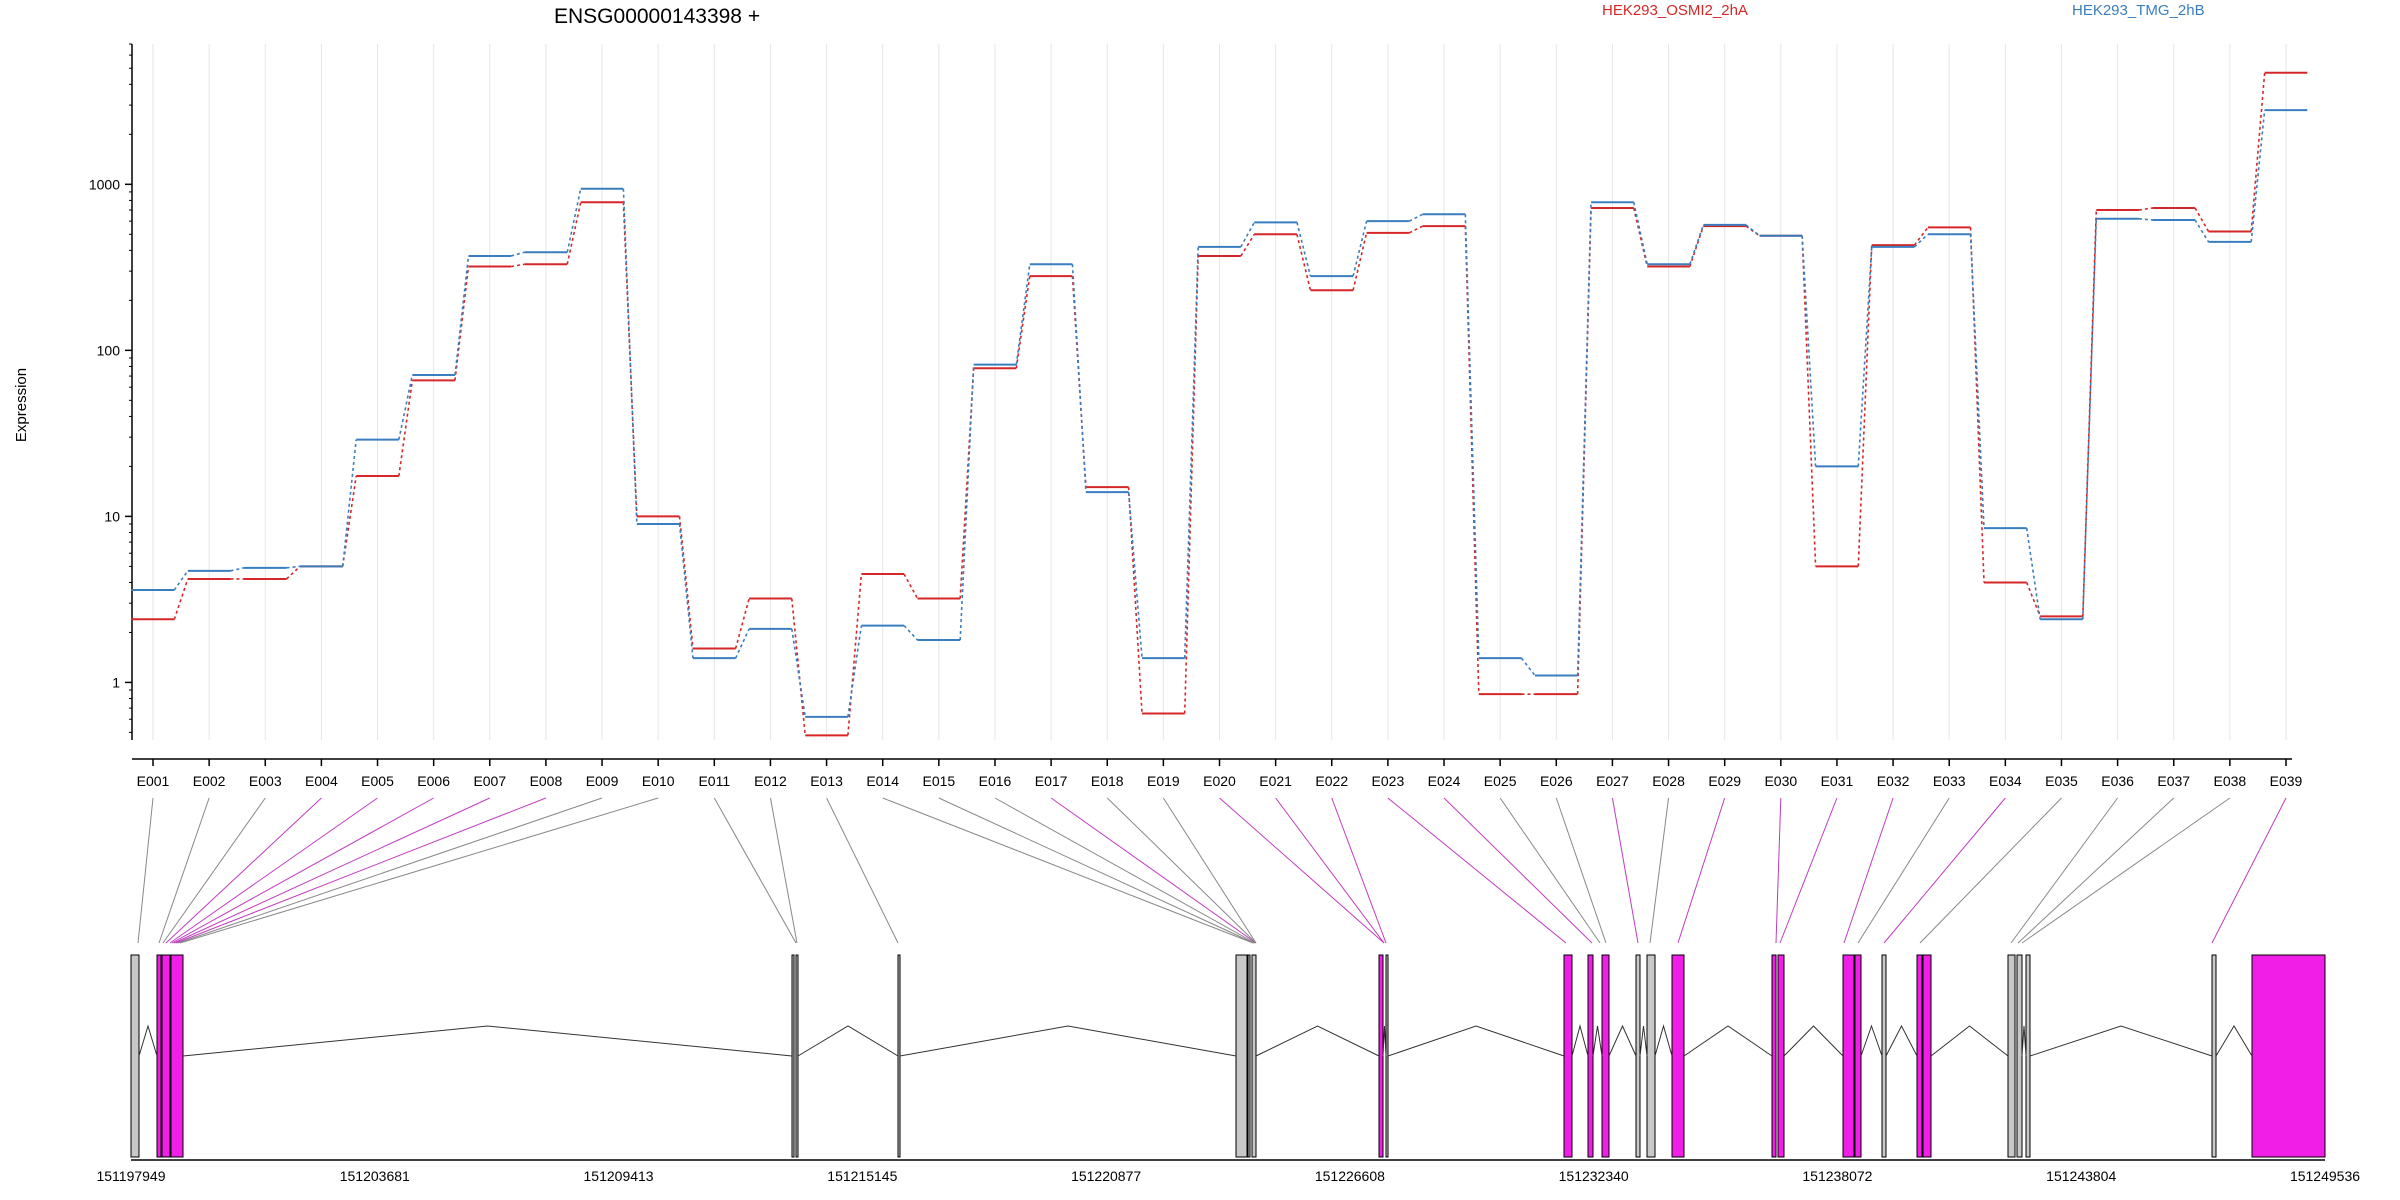 This screenshot has height=1200, width=2400. Describe the element at coordinates (433, 781) in the screenshot. I see `x-tick-label: E006` at that location.